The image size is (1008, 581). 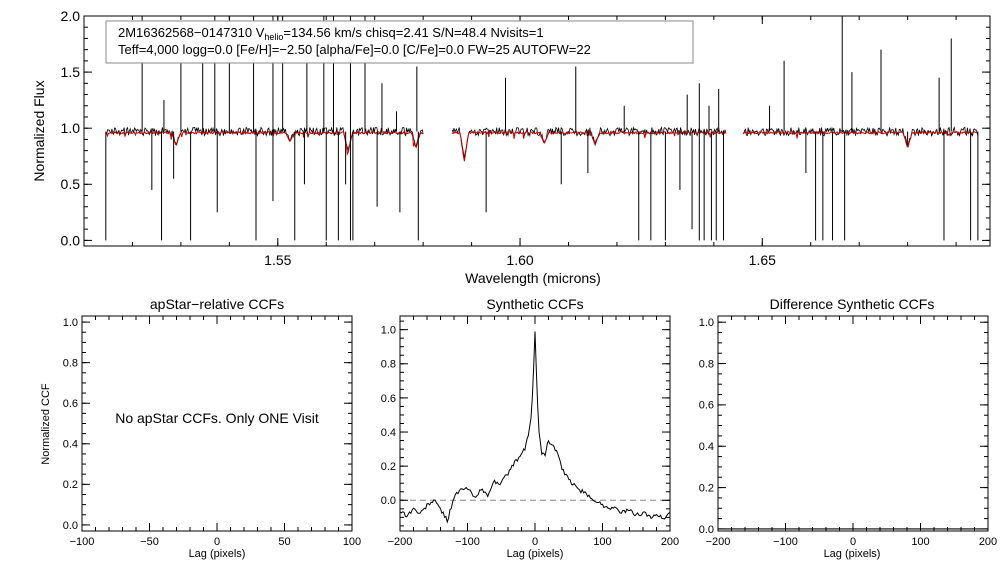 What do you see at coordinates (277, 260) in the screenshot?
I see `x-tick-label: 1.55` at bounding box center [277, 260].